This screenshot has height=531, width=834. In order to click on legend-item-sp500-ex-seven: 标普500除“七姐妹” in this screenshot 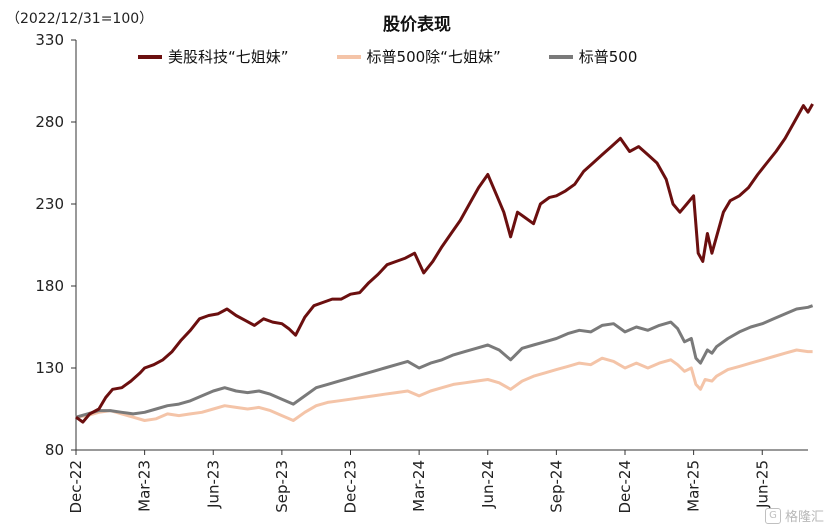, I will do `click(418, 56)`.